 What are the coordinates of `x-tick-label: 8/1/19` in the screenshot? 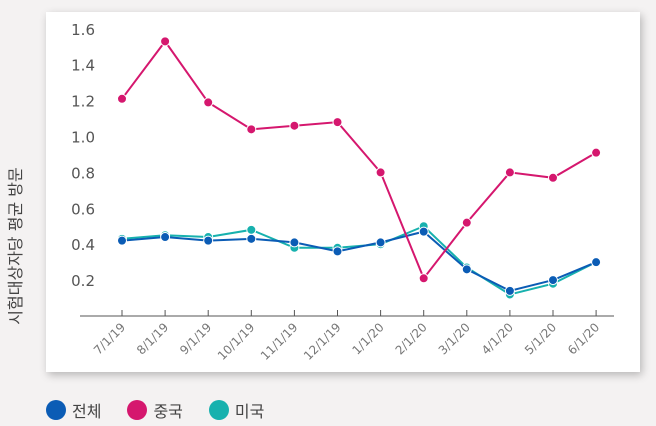 It's located at (152, 338).